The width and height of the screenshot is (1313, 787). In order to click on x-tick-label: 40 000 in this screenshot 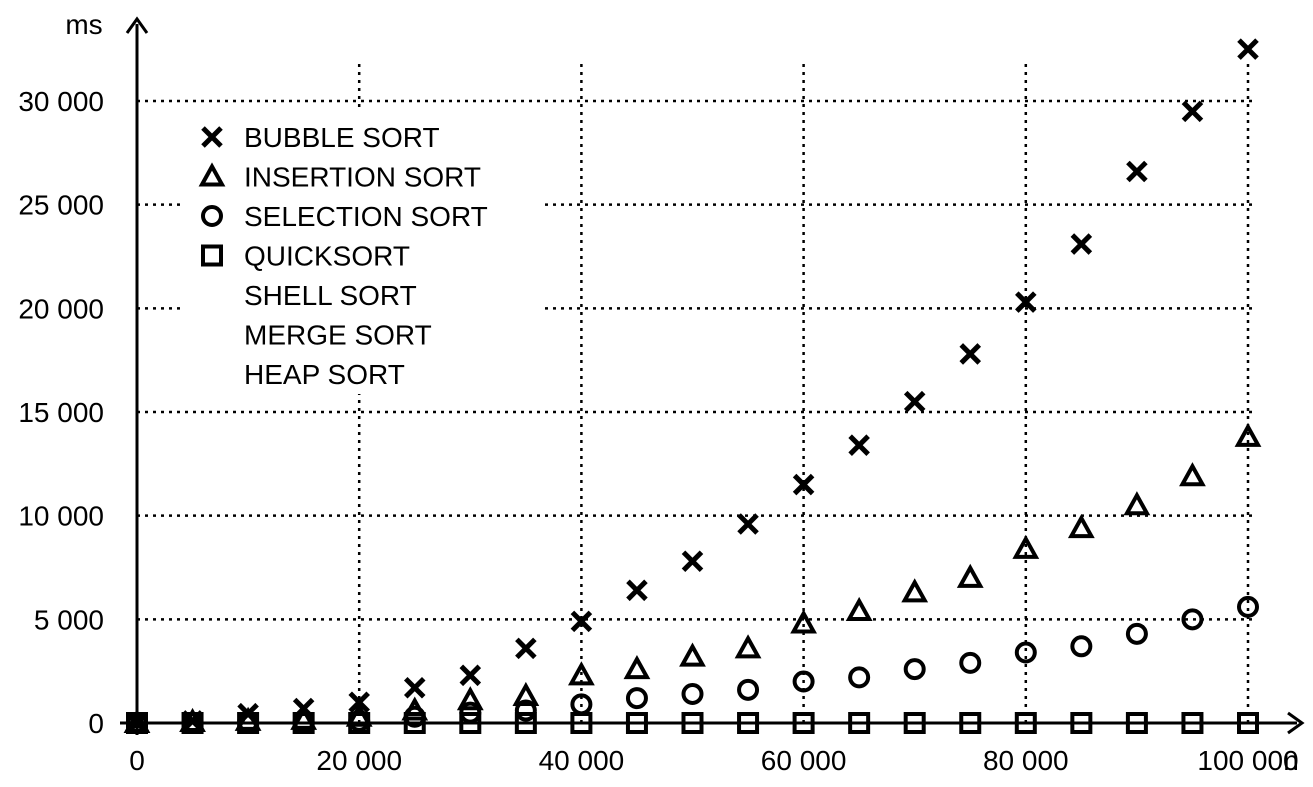, I will do `click(582, 760)`.